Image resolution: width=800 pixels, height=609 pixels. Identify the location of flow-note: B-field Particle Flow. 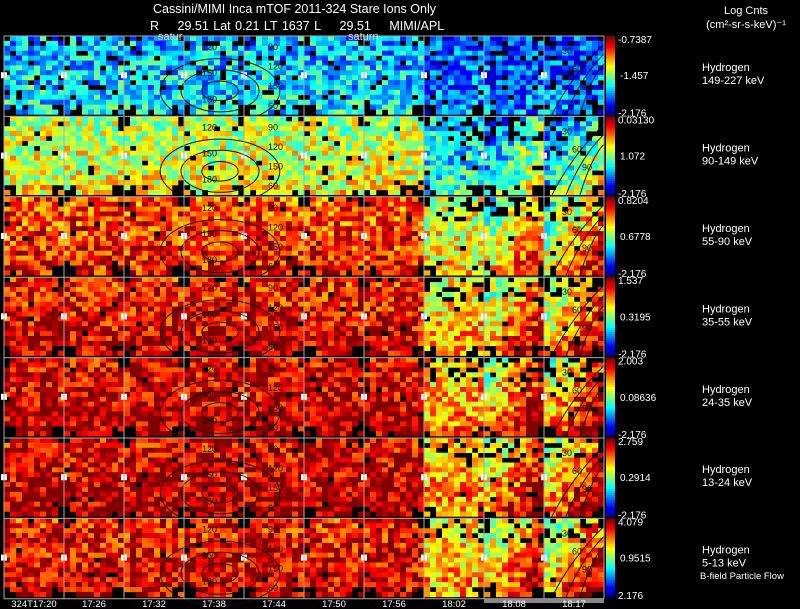
(742, 576).